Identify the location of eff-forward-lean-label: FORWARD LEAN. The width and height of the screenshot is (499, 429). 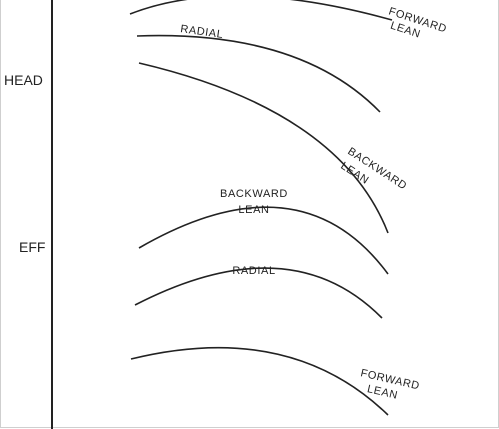
(390, 384).